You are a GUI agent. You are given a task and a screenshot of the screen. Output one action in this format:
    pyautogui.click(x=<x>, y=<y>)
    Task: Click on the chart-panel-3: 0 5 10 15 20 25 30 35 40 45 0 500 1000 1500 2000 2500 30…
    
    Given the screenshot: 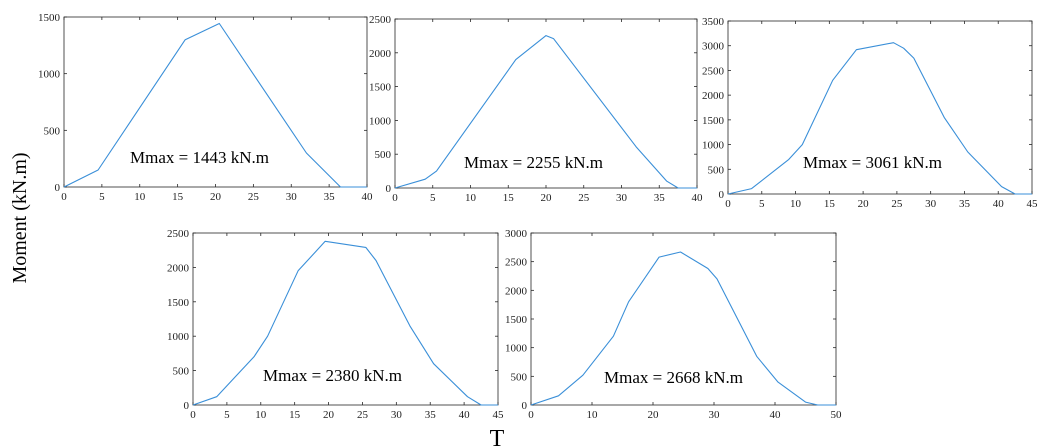 What is the action you would take?
    pyautogui.click(x=870, y=113)
    